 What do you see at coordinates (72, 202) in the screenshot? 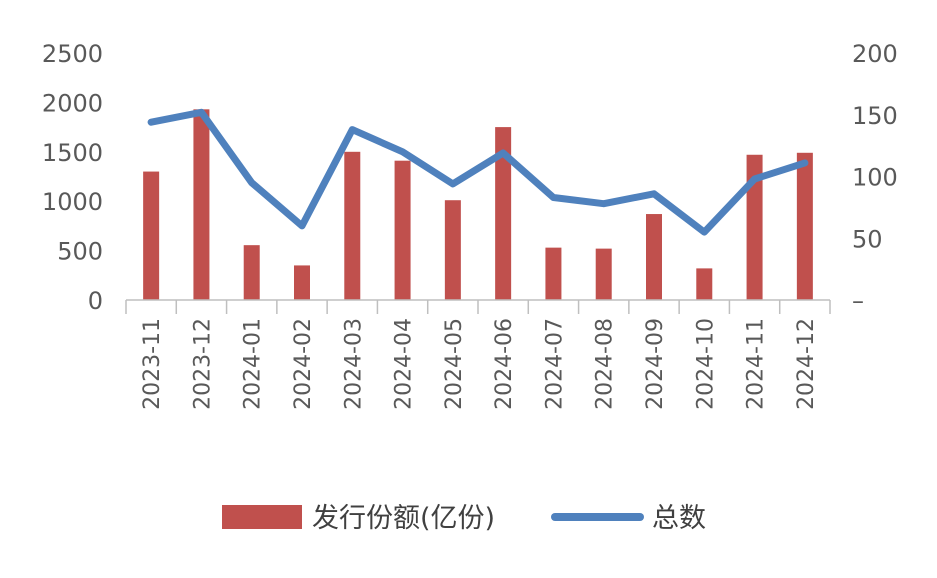
I see `y-left-tick-label: 1000` at bounding box center [72, 202].